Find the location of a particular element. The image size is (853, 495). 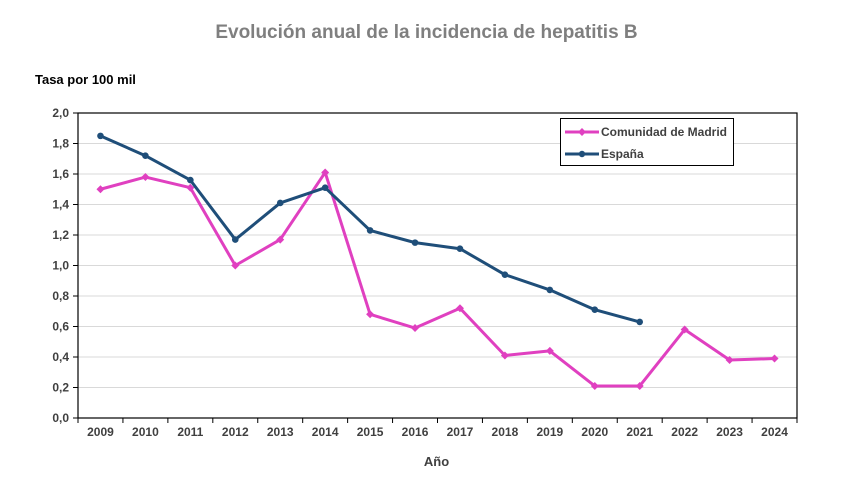

y-tick-label: 1,4 is located at coordinates (60, 205).